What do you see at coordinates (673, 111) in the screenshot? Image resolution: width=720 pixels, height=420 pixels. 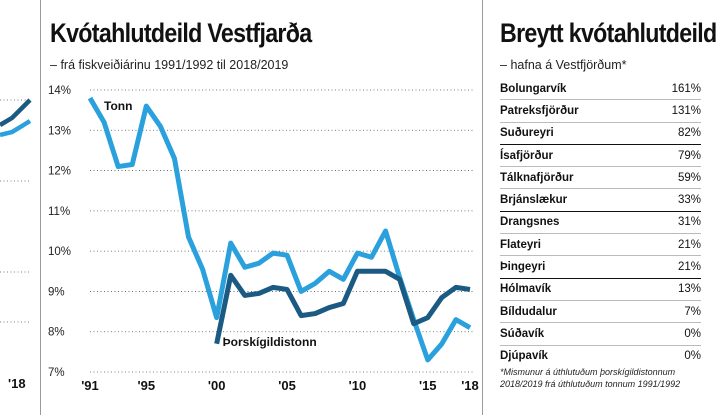 I see `quota-change-value: 131%` at bounding box center [673, 111].